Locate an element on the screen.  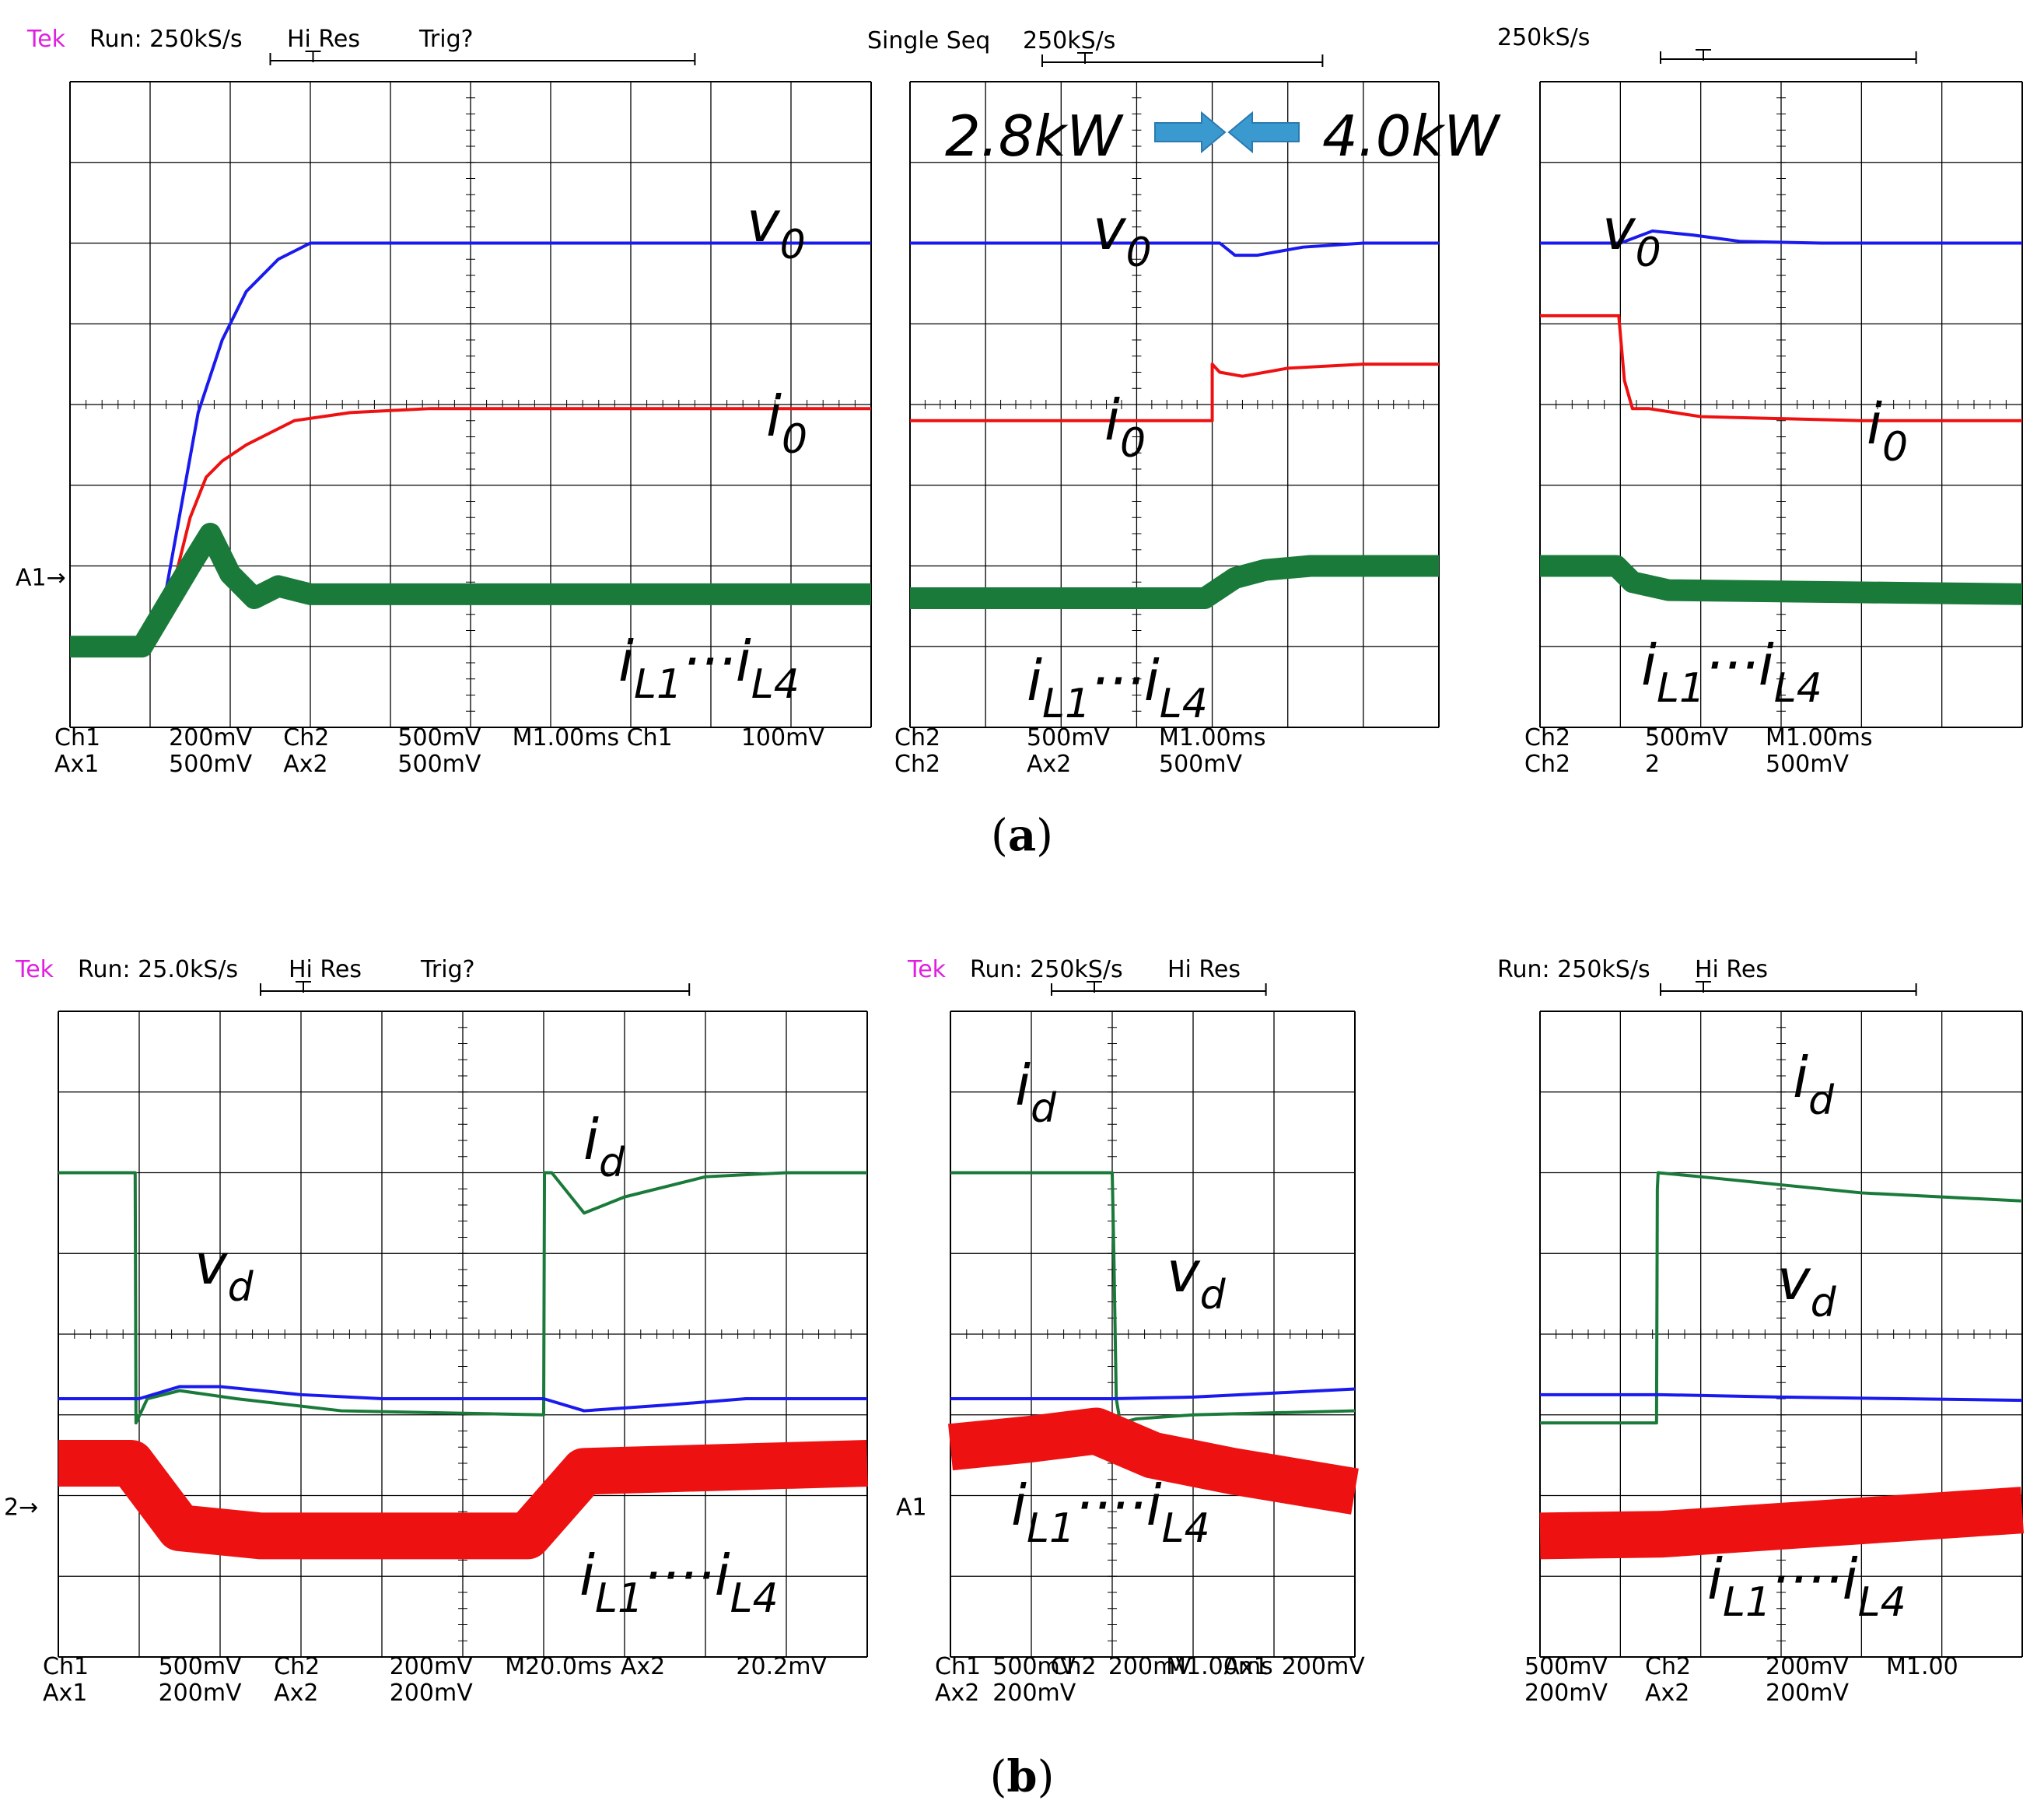
header-run: Run: 25.0kS/s is located at coordinates (158, 969).